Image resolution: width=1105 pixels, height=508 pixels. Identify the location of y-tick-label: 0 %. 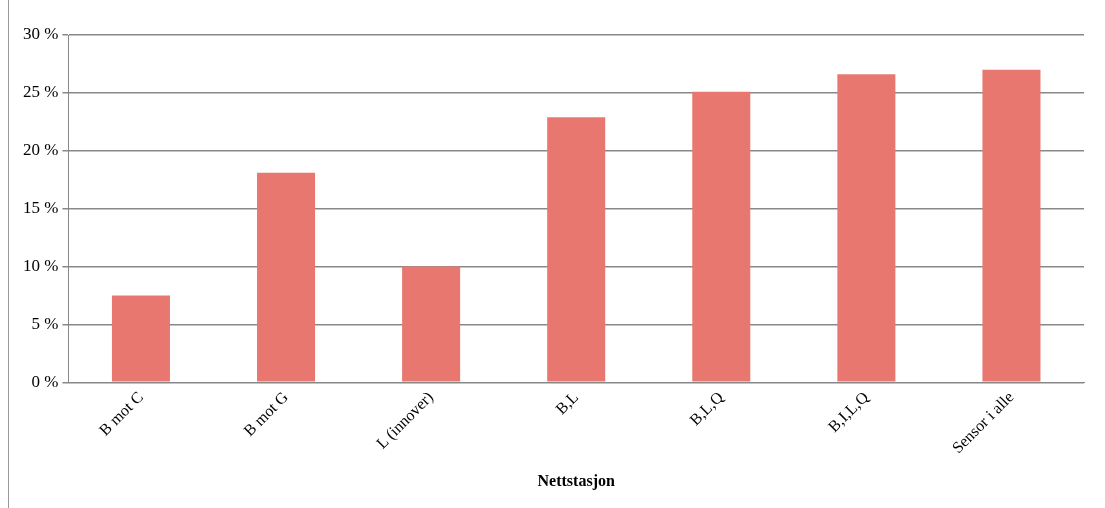
(45, 381).